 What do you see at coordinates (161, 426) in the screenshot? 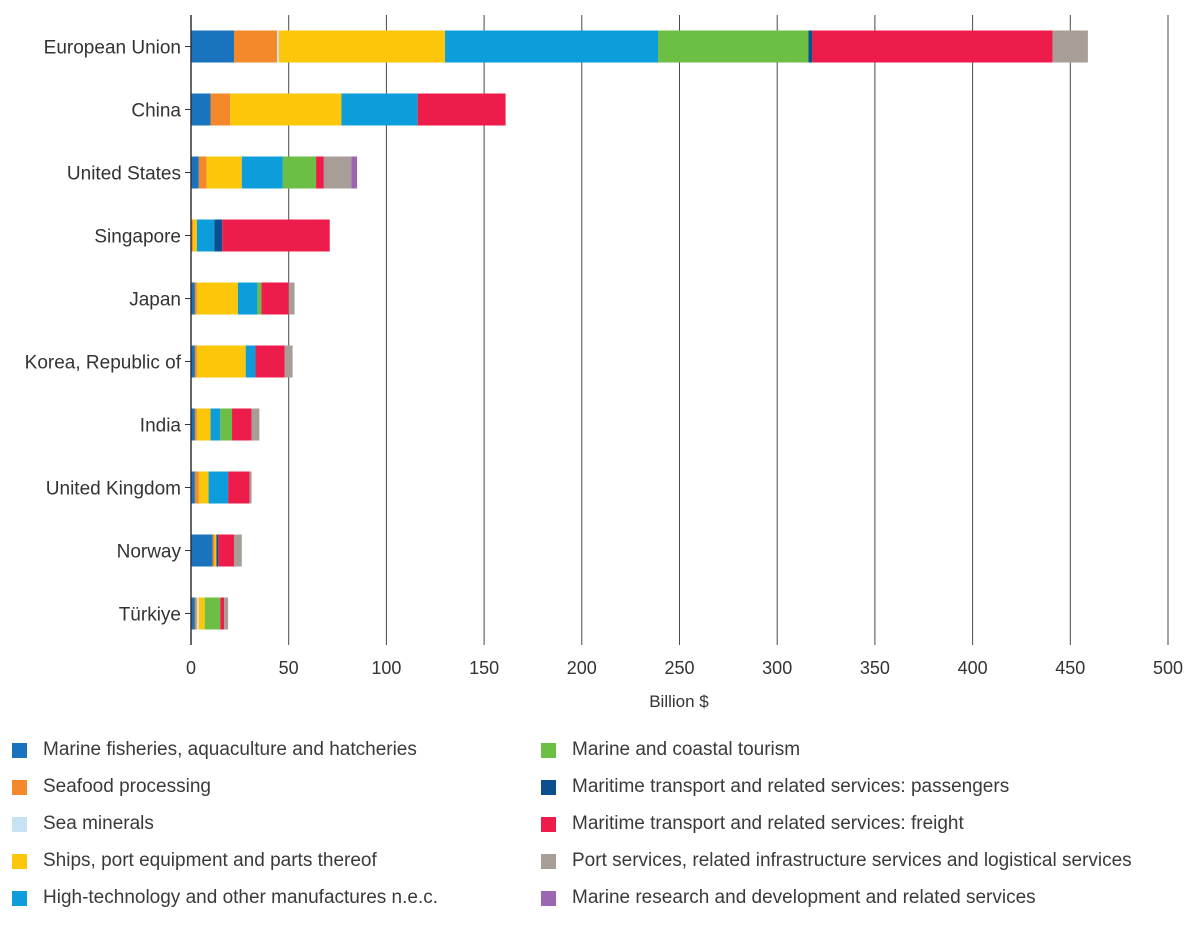
I see `y-tick-label: India` at bounding box center [161, 426].